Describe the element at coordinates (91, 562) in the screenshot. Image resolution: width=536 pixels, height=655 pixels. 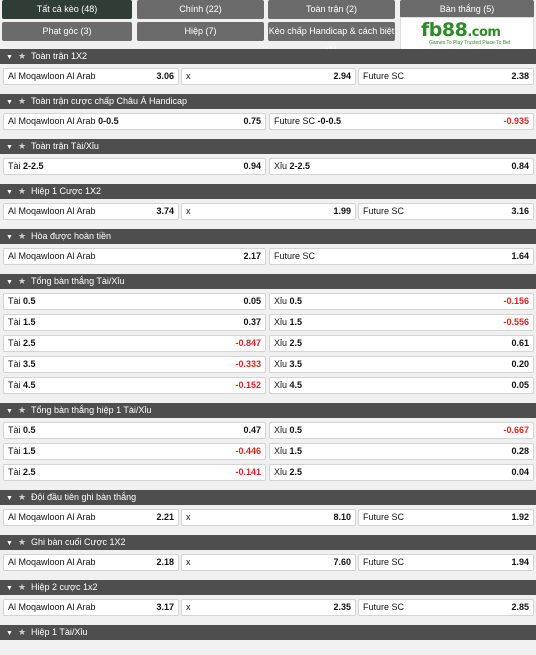
I see `odds-selection: Al Moqawloon Al Arab 2.18` at that location.